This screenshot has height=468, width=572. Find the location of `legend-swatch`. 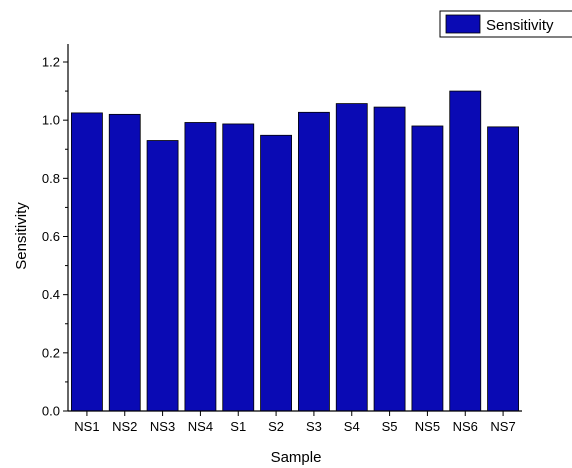

legend-swatch is located at coordinates (463, 24).